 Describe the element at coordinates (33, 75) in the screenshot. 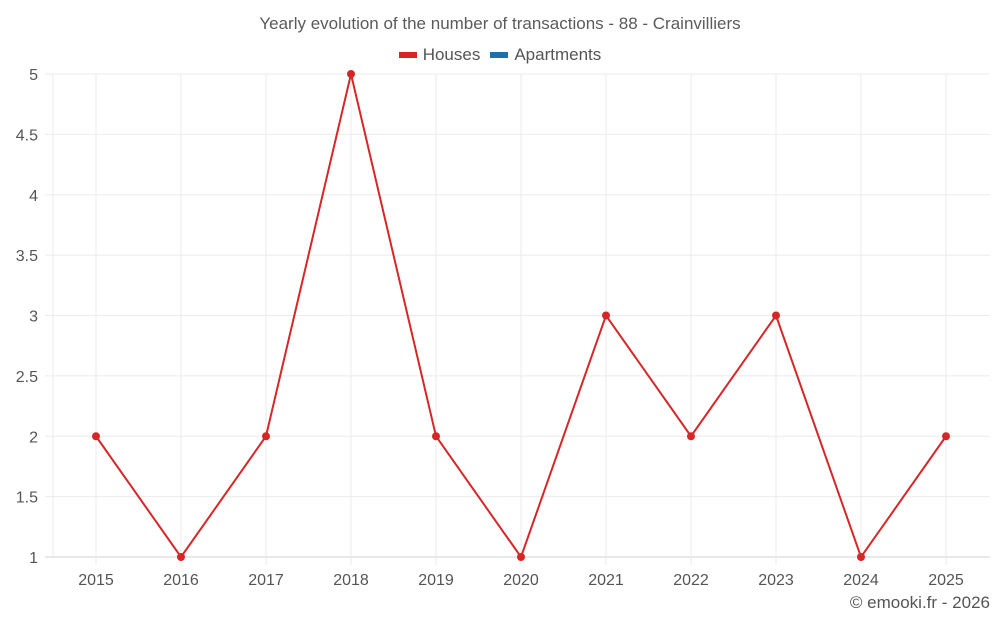

I see `y-tick-label: 5` at that location.